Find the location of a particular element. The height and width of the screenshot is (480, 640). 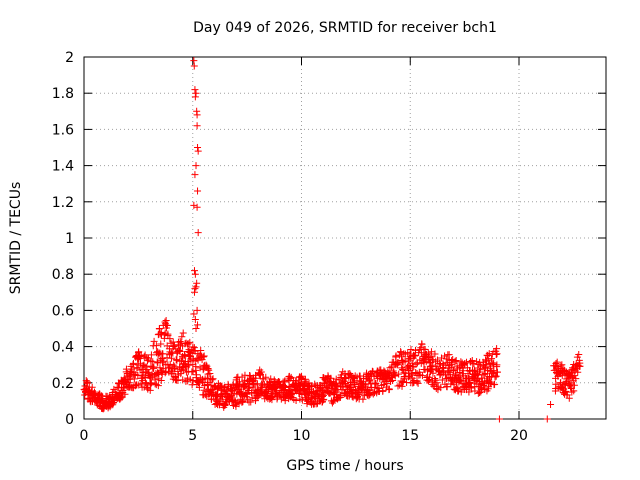

x-tick-label: 0 is located at coordinates (84, 436).